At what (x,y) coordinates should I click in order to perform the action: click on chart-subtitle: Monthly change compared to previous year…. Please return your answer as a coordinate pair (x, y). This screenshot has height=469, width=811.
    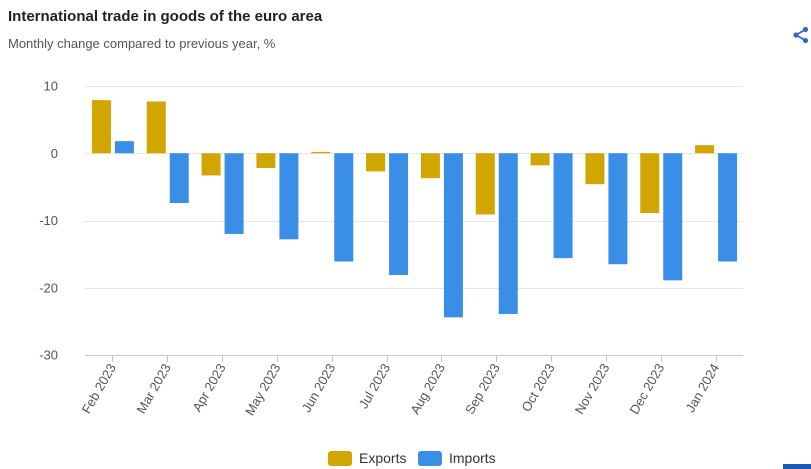
    Looking at the image, I should click on (142, 43).